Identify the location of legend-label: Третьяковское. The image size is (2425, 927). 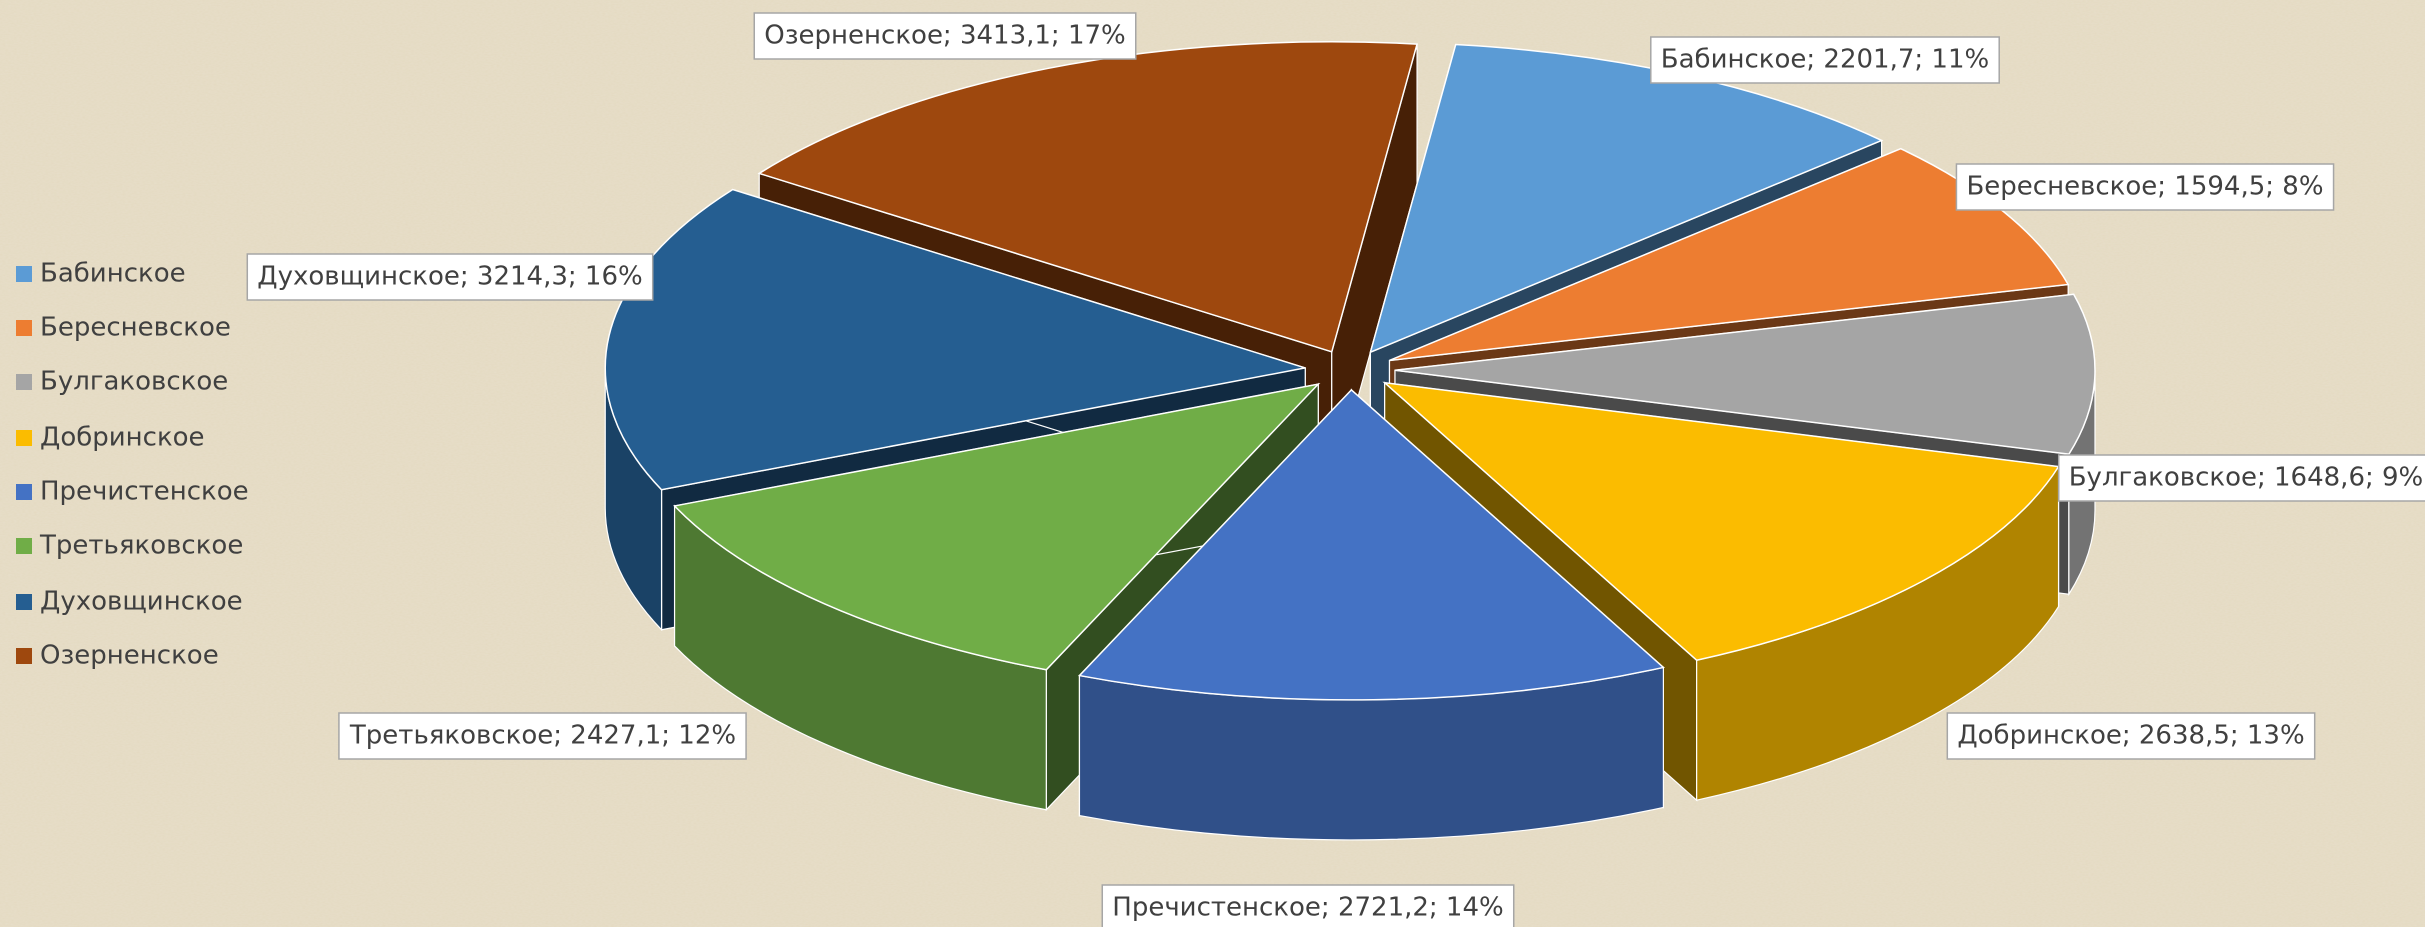
(141, 546).